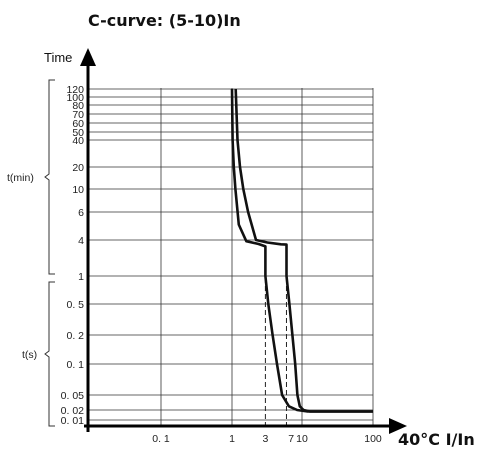  I want to click on chart-title: C-curve: (5-10)In, so click(164, 20).